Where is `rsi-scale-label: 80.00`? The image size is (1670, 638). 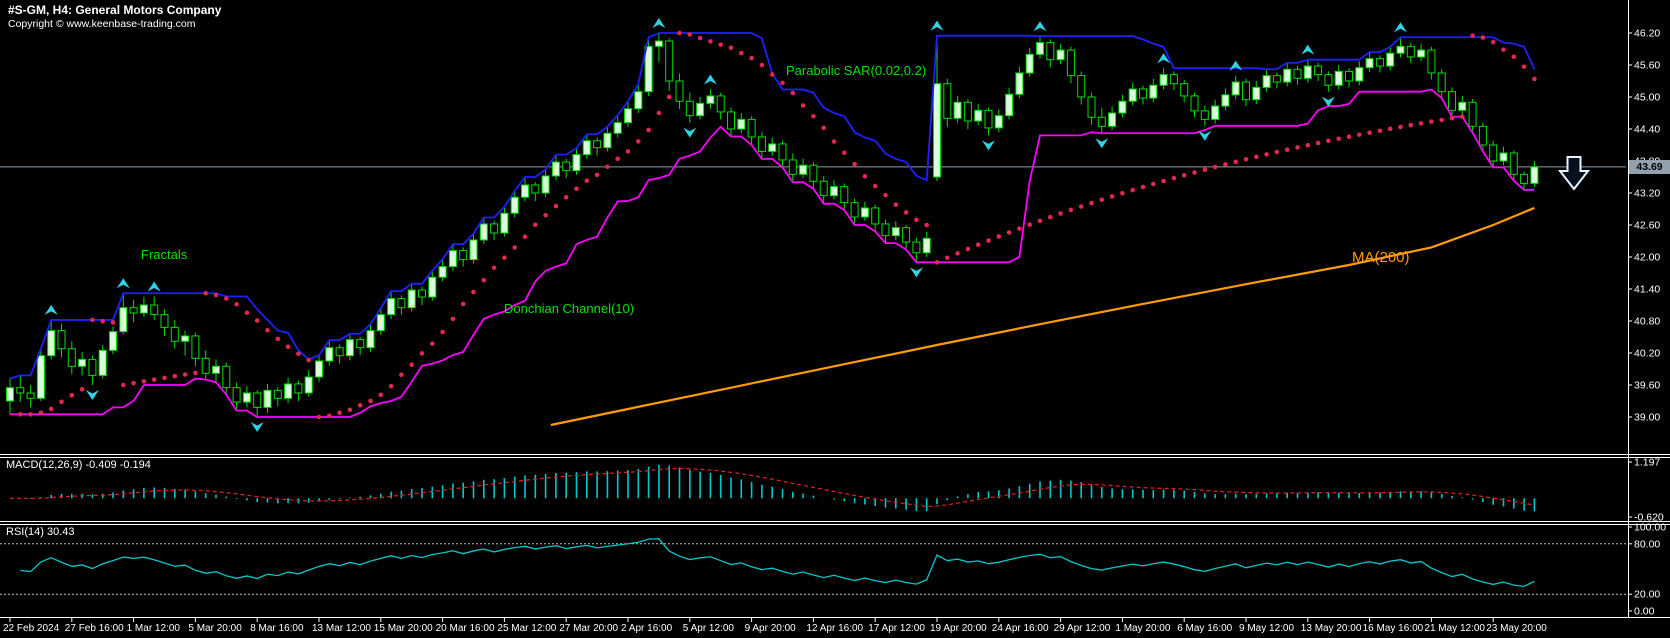
rsi-scale-label: 80.00 is located at coordinates (1647, 544).